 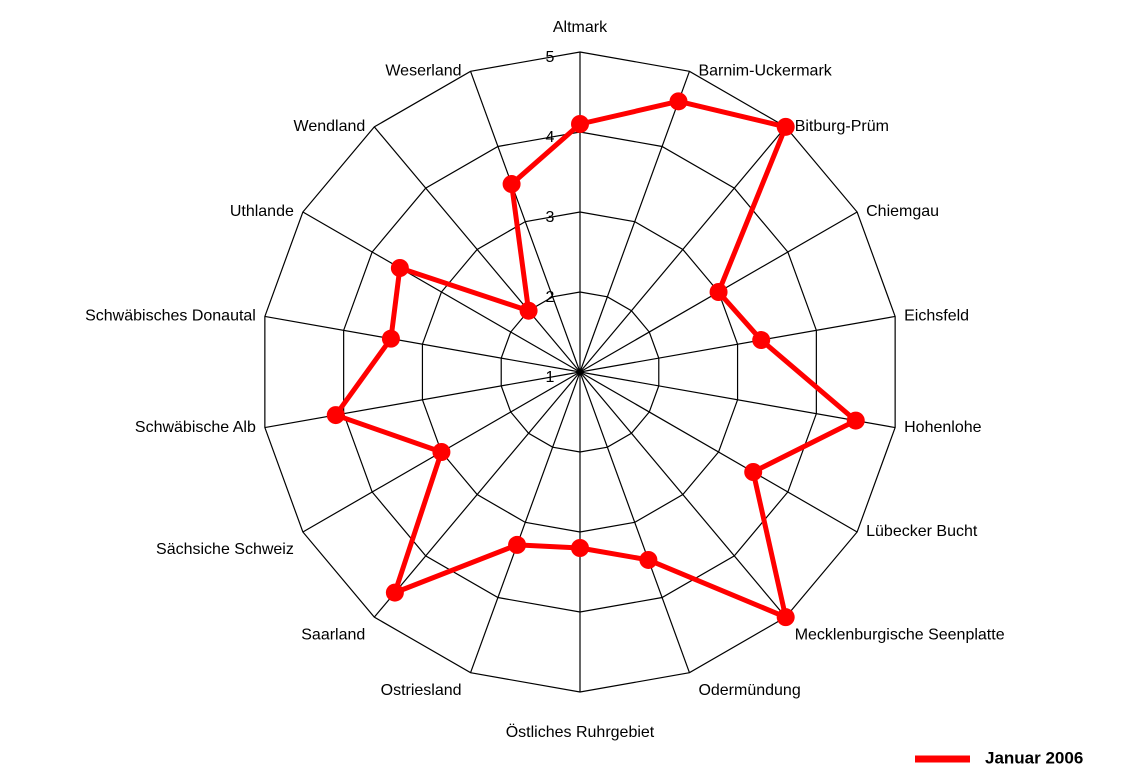 What do you see at coordinates (922, 531) in the screenshot?
I see `category-label: Lübecker Bucht` at bounding box center [922, 531].